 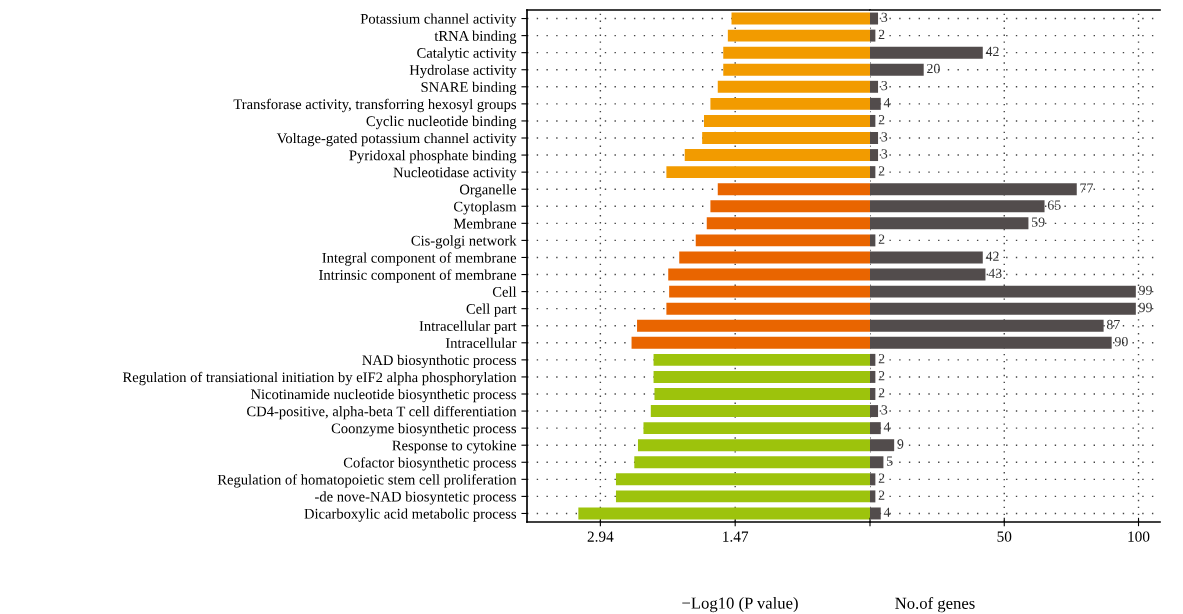 I want to click on data-label: 20, so click(x=933, y=68).